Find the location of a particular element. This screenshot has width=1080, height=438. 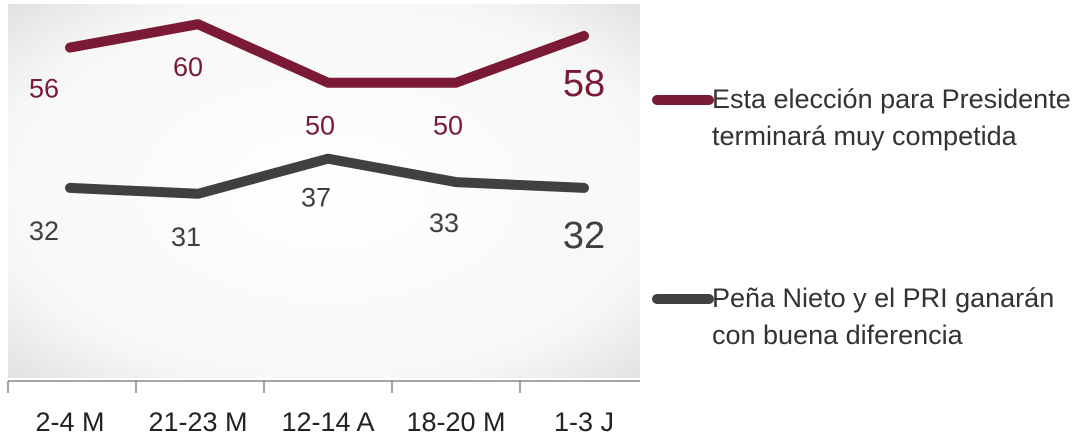

data-label-1-4: 32 is located at coordinates (584, 236).